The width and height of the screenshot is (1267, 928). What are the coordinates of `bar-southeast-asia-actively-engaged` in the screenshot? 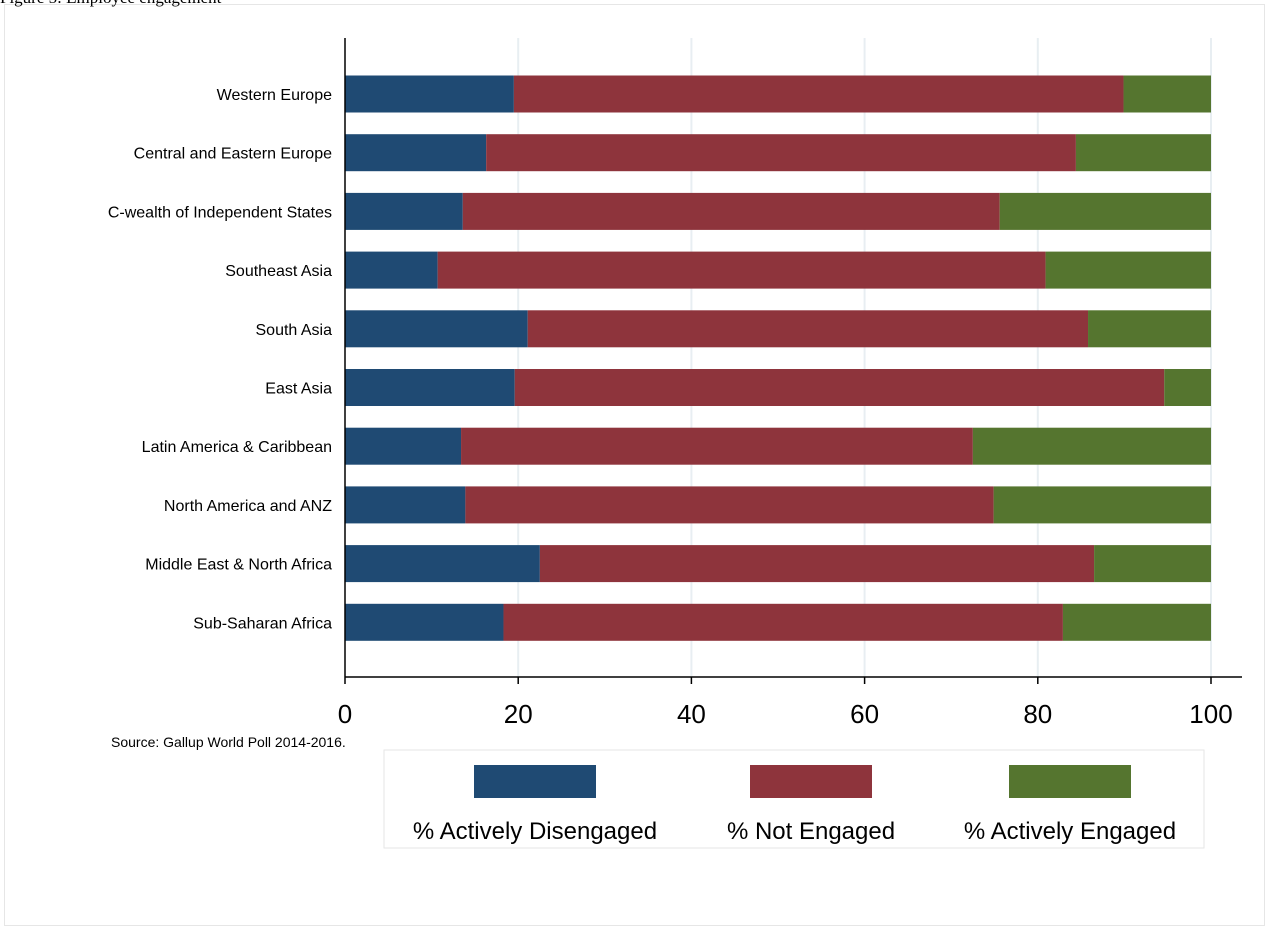 It's located at (1128, 270).